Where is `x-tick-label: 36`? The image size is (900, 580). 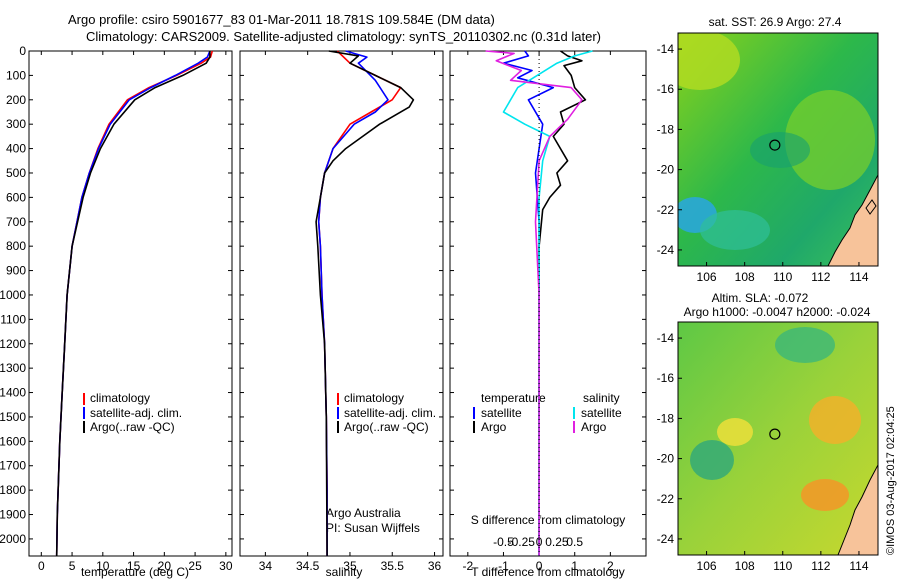
x-tick-label: 36 is located at coordinates (435, 566).